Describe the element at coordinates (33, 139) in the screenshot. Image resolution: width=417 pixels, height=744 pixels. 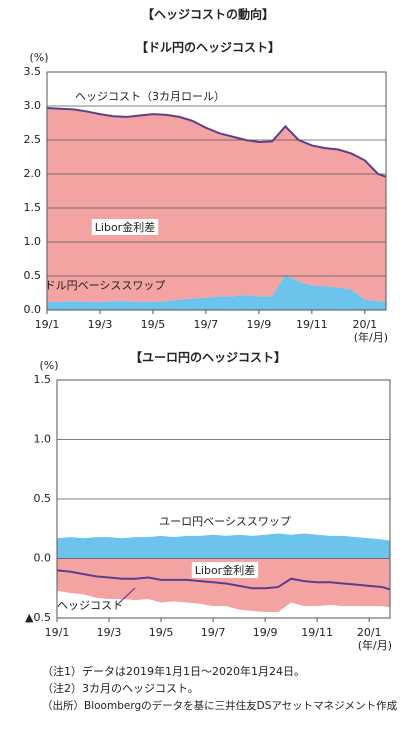
I see `y-tick-label: 2.5` at that location.